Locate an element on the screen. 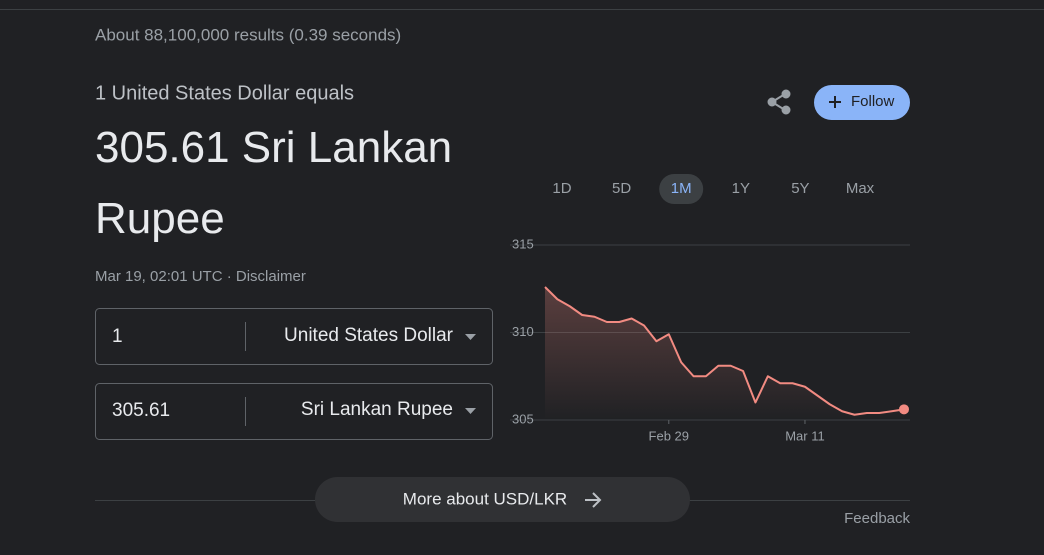  y-tick-label: 315 is located at coordinates (523, 243).